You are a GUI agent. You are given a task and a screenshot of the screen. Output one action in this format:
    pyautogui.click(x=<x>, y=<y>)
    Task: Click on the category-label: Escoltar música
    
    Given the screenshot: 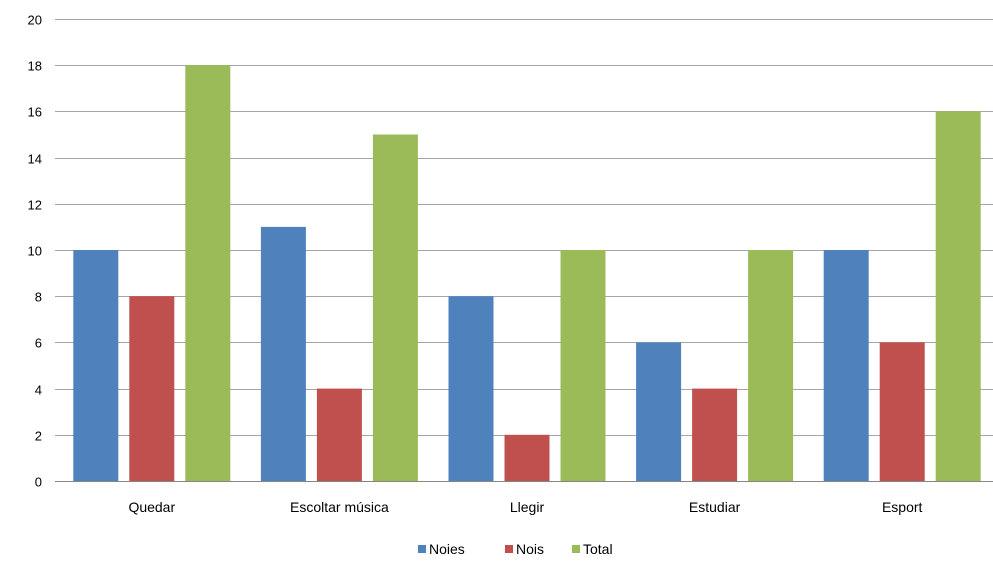 What is the action you would take?
    pyautogui.click(x=339, y=507)
    